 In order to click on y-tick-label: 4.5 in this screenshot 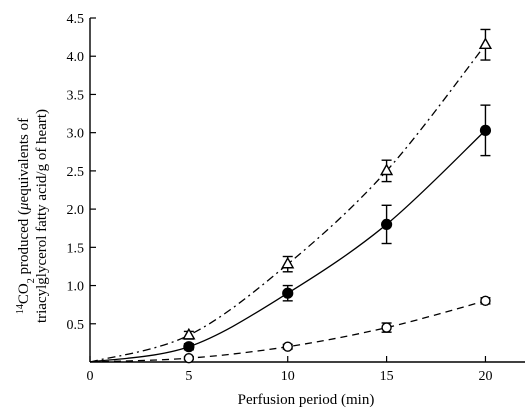, I will do `click(76, 19)`.